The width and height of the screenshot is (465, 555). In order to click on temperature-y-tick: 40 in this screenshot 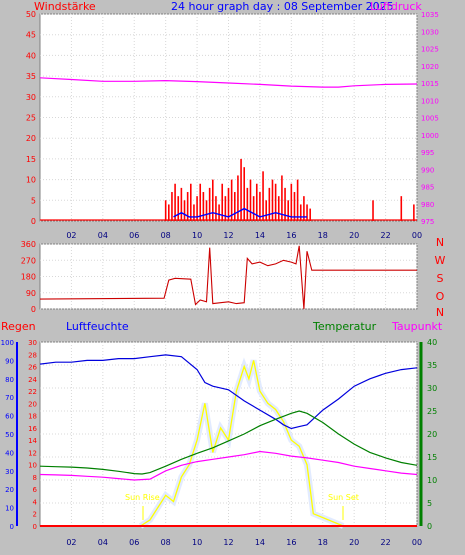, I will do `click(432, 342)`.